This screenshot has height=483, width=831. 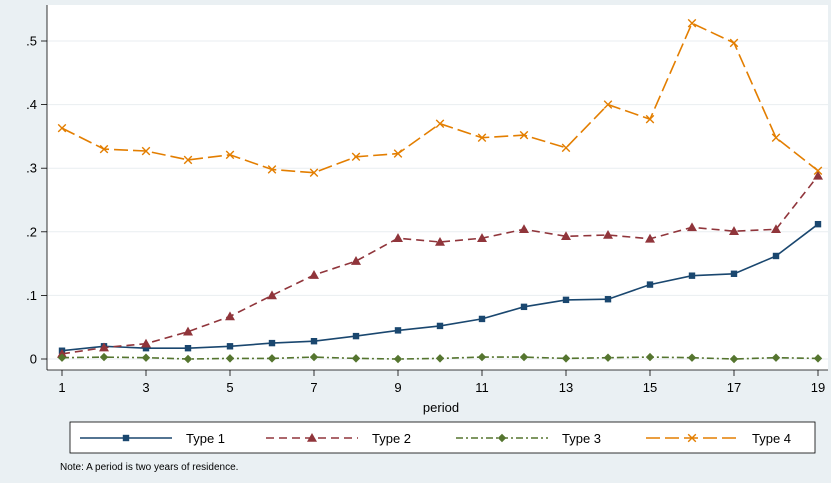 I want to click on x-tick-label: 13, so click(x=566, y=387).